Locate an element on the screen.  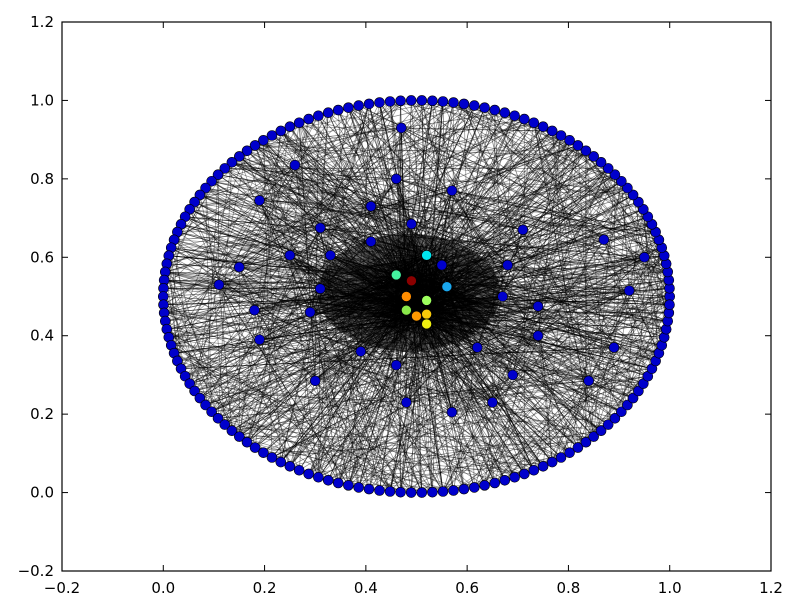
y-tick-label: 0.8 is located at coordinates (42, 179).